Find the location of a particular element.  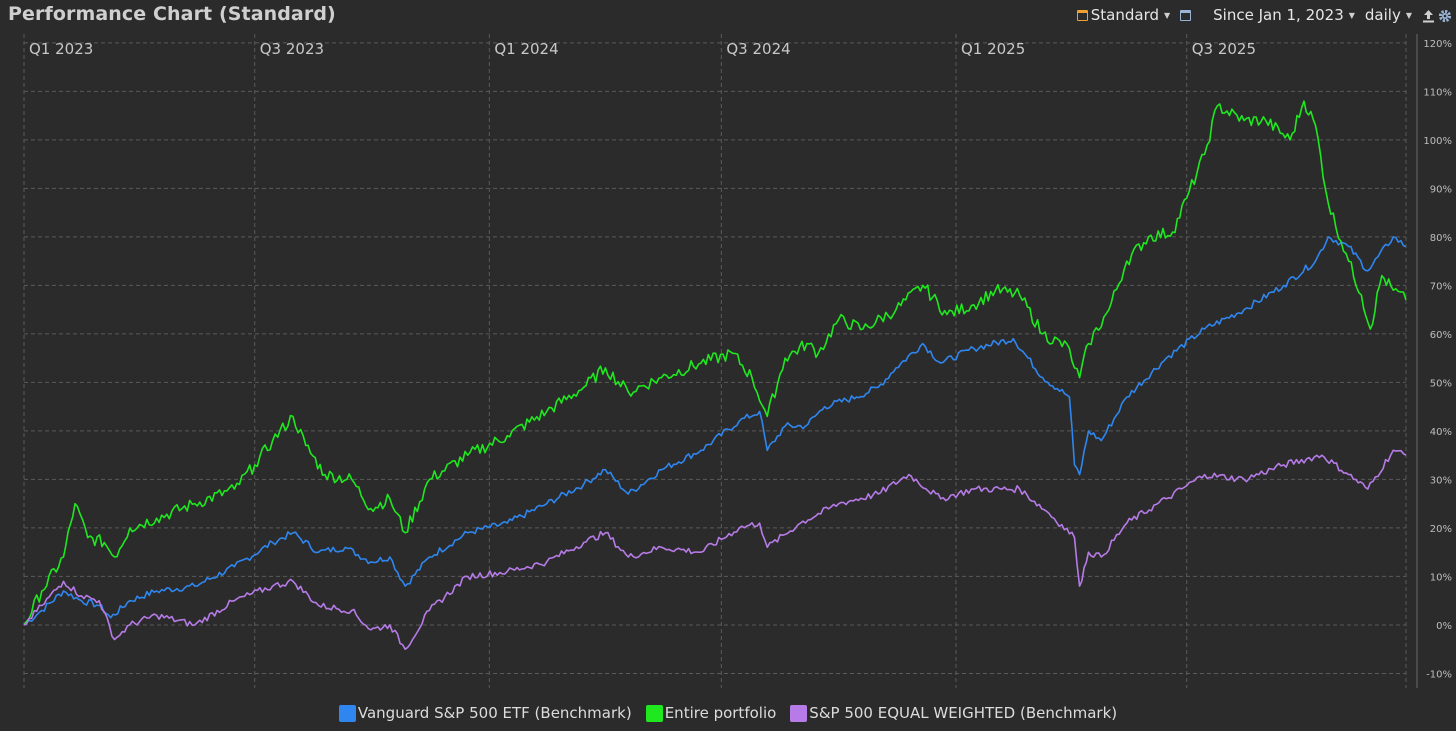

y-tick-label: 70% is located at coordinates (1441, 286).